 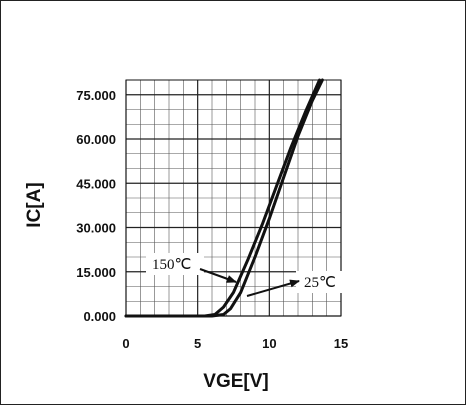 What do you see at coordinates (235, 381) in the screenshot?
I see `x-axis-title: VGE[V]` at bounding box center [235, 381].